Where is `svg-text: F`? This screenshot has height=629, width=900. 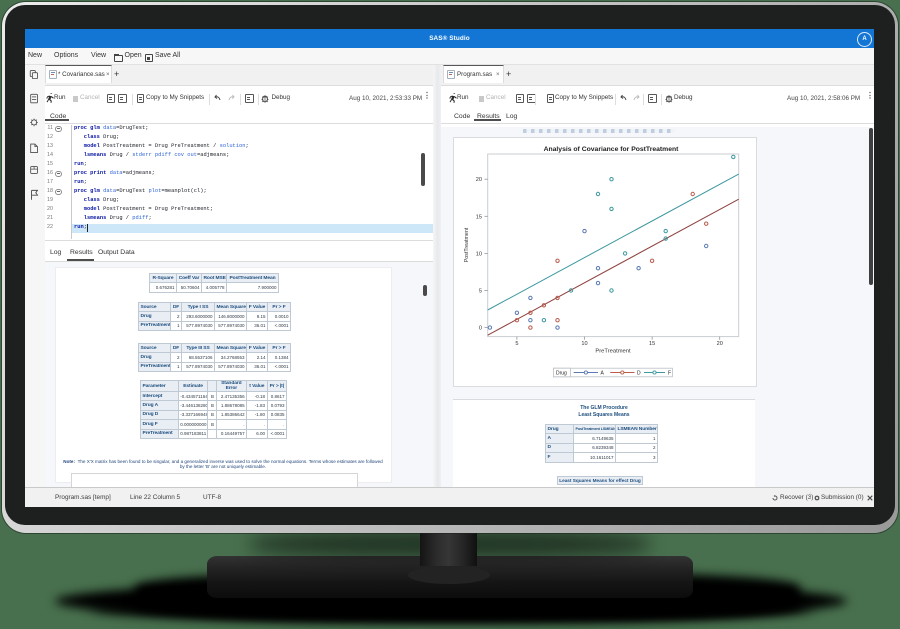 svg-text: F is located at coordinates (669, 374).